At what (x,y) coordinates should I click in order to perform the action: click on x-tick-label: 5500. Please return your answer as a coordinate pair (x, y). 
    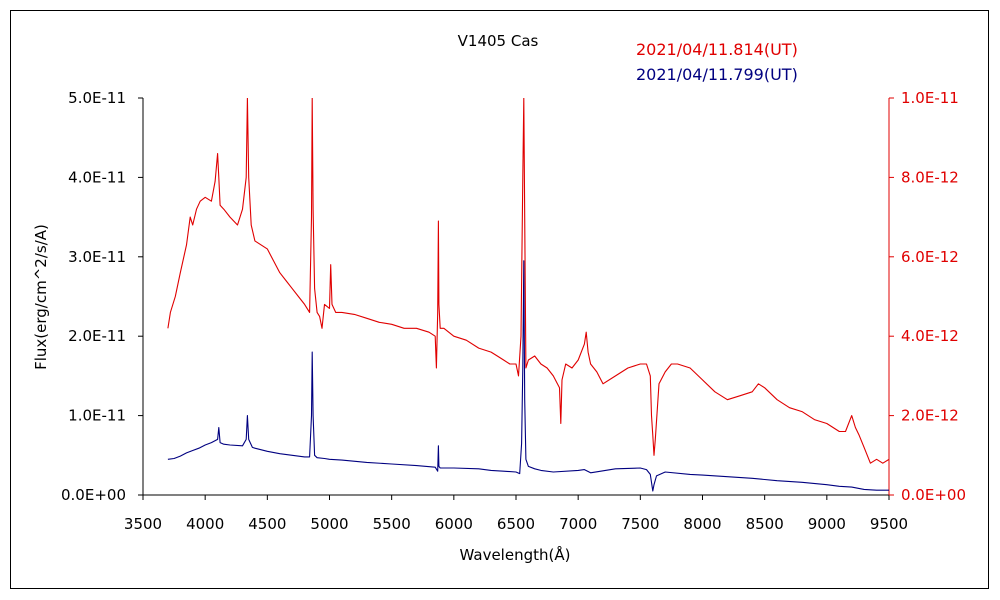
    Looking at the image, I should click on (392, 524).